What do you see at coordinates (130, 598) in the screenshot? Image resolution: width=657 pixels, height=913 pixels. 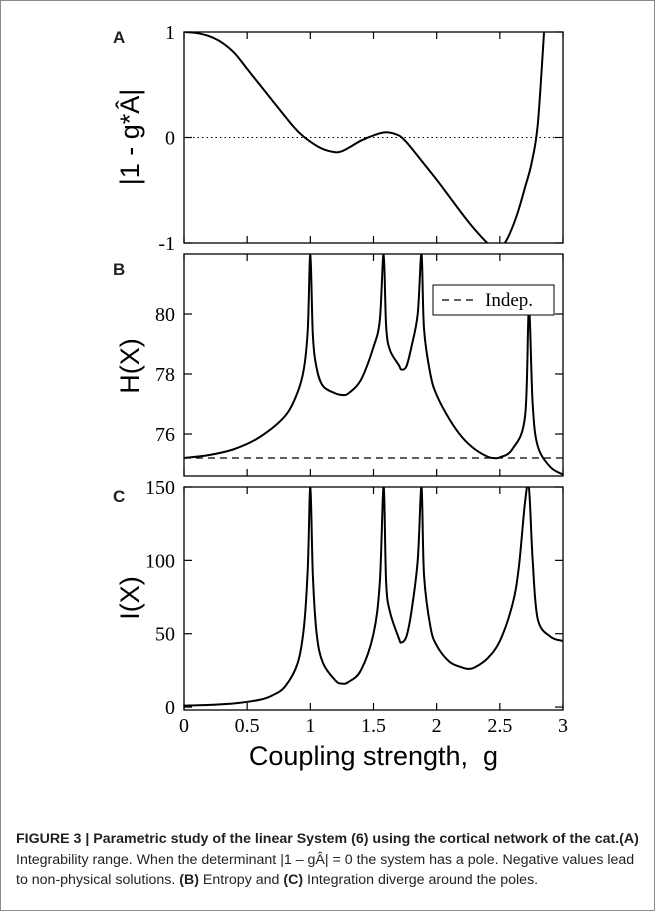 I see `y-axis-label: I(X)` at bounding box center [130, 598].